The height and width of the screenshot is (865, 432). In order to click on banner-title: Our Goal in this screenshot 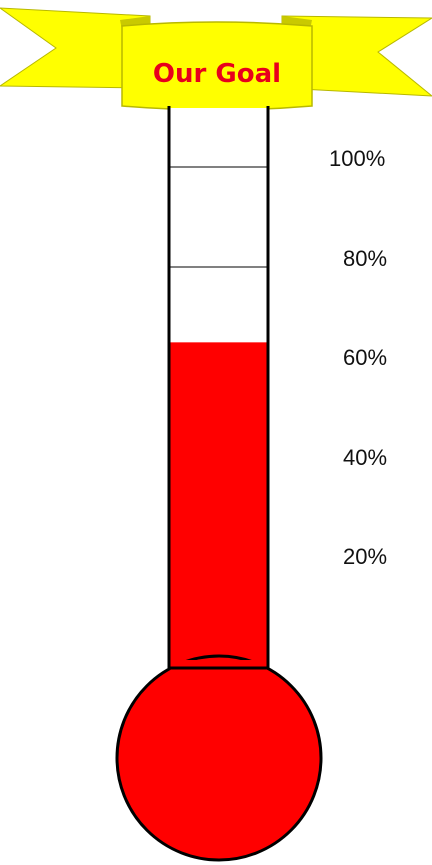, I will do `click(217, 74)`.